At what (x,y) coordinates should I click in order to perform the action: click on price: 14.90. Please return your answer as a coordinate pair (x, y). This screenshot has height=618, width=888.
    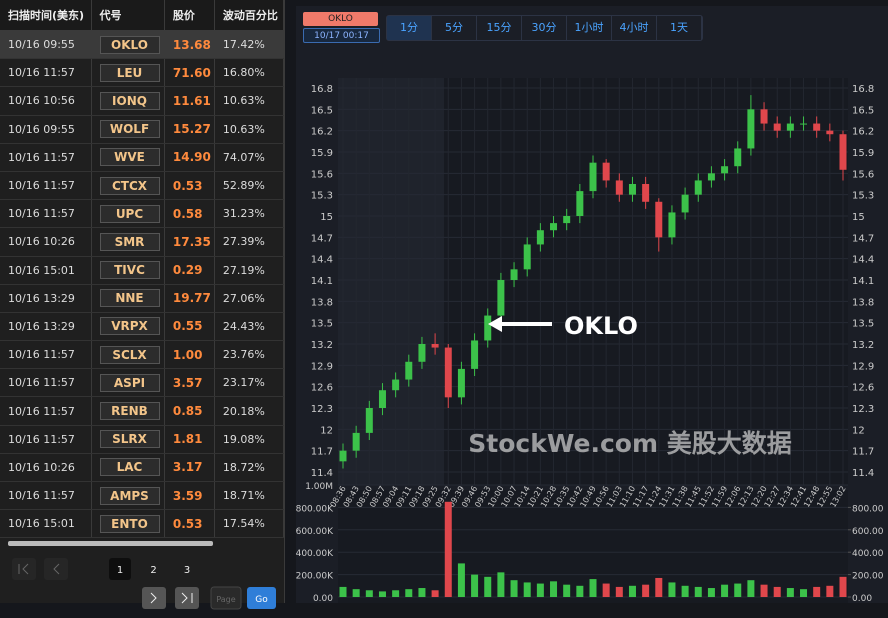
    Looking at the image, I should click on (191, 157).